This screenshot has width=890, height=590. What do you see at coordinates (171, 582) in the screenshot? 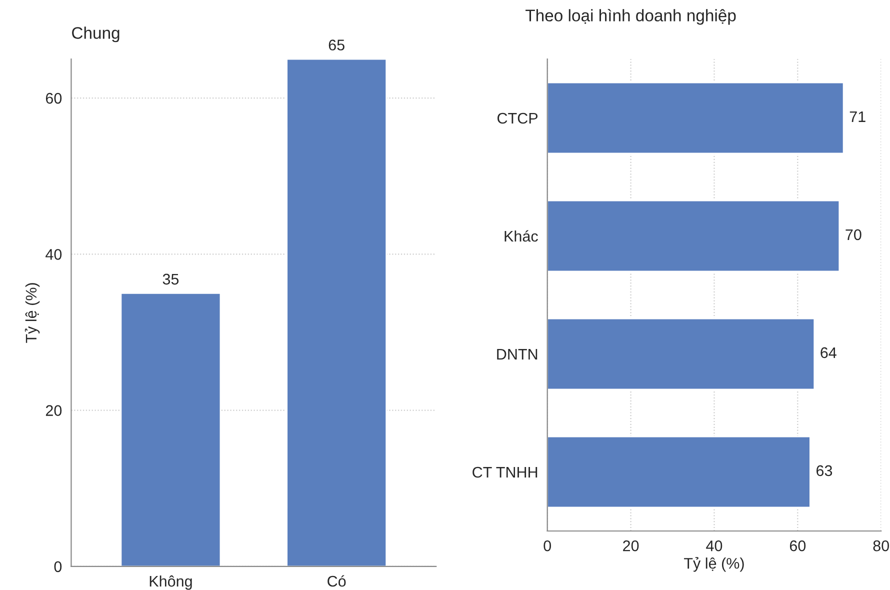
I see `x-tick-label: Không` at bounding box center [171, 582].